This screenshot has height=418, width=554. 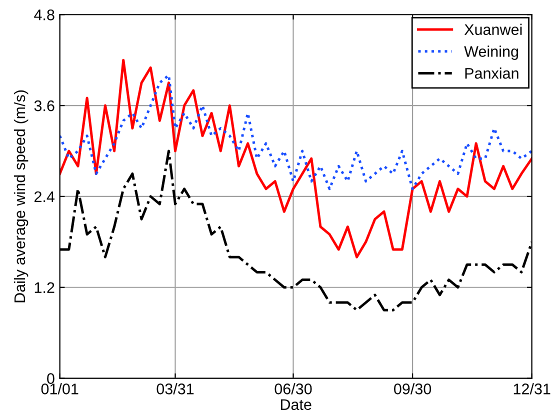 What do you see at coordinates (296, 404) in the screenshot?
I see `x-axis-title: Date` at bounding box center [296, 404].